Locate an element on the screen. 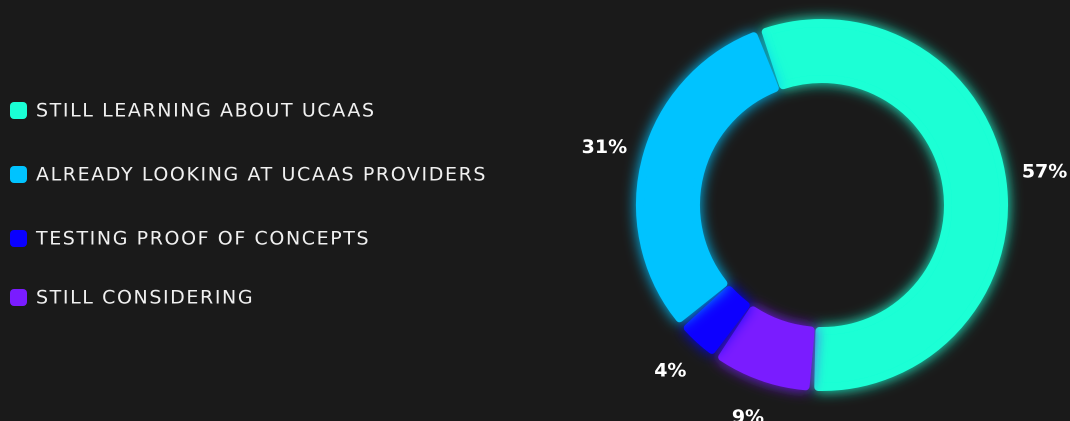  legend-label: TESTING PROOF OF CONCEPTS is located at coordinates (202, 239).